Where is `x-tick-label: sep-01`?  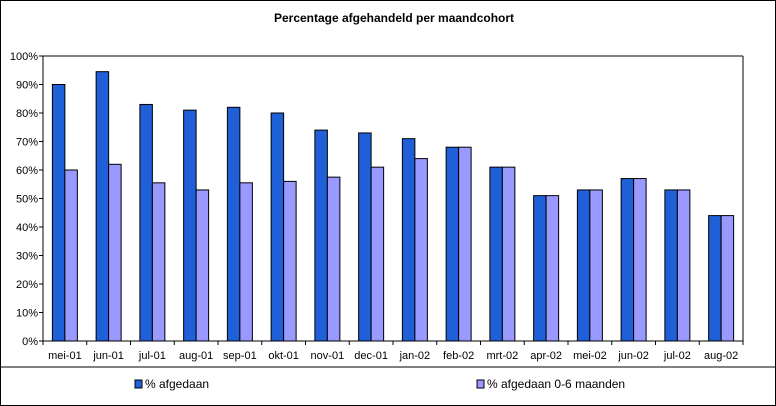 x-tick-label: sep-01 is located at coordinates (240, 356).